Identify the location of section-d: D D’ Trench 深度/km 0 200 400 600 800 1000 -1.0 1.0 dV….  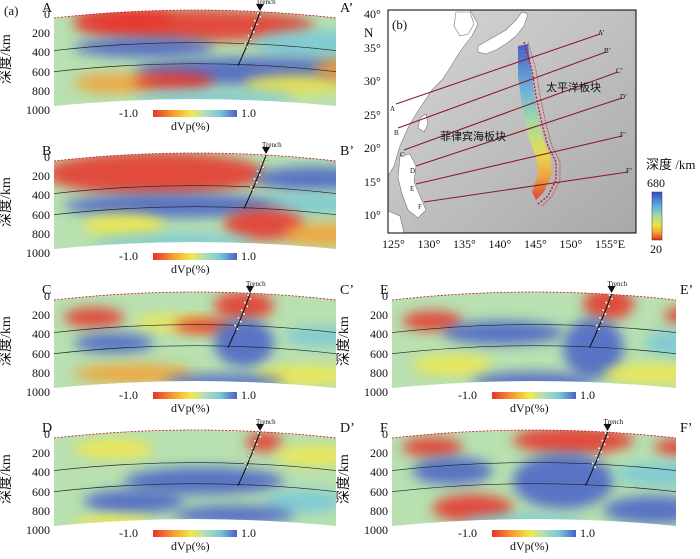
(177, 485).